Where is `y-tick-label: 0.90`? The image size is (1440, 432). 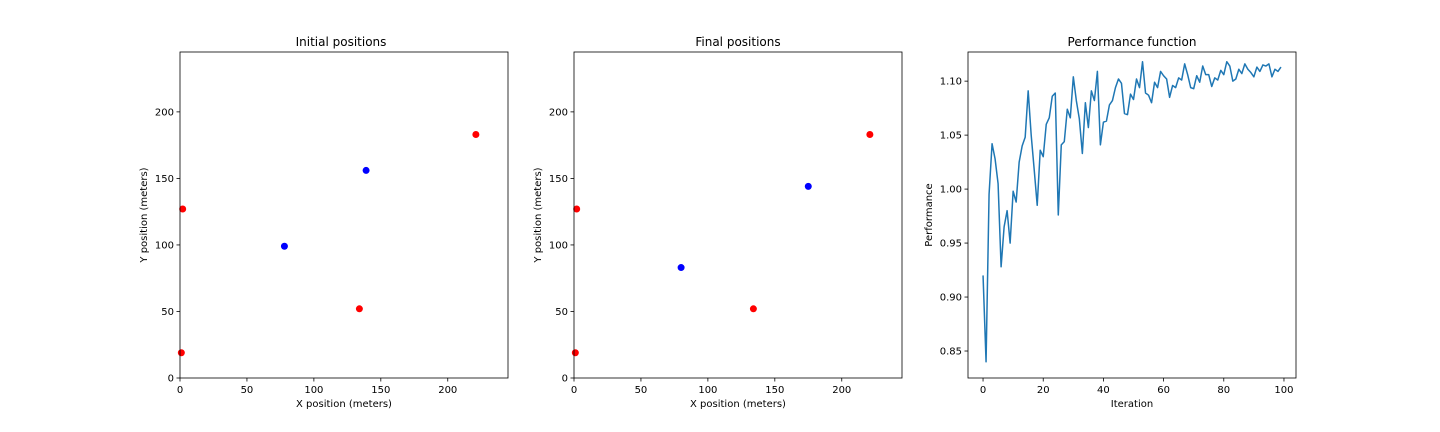
y-tick-label: 0.90 is located at coordinates (951, 298).